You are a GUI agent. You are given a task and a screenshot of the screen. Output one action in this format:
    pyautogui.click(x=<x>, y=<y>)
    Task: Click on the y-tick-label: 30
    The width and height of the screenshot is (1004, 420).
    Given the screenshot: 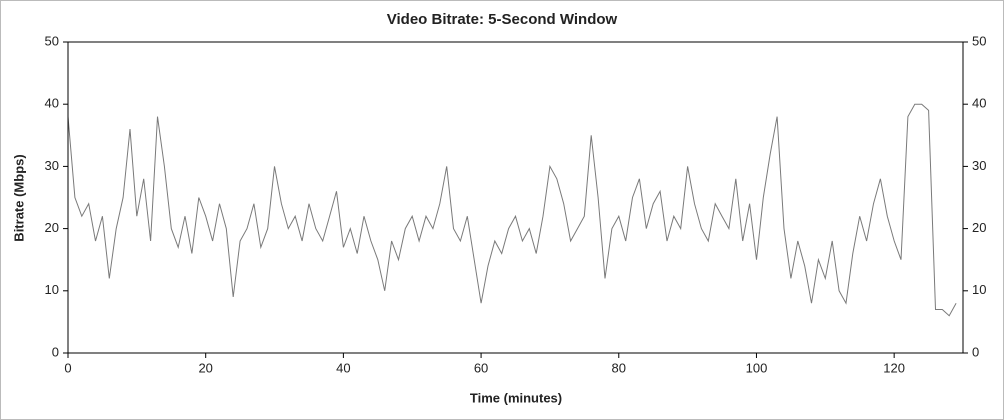 What is the action you would take?
    pyautogui.click(x=52, y=165)
    